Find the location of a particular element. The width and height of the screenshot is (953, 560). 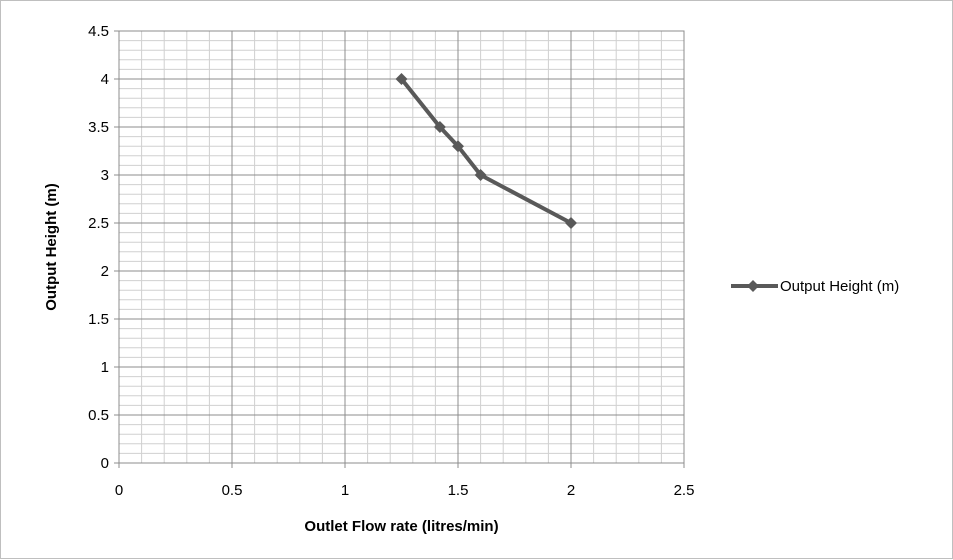

x-tick-label: 1.5 is located at coordinates (458, 490).